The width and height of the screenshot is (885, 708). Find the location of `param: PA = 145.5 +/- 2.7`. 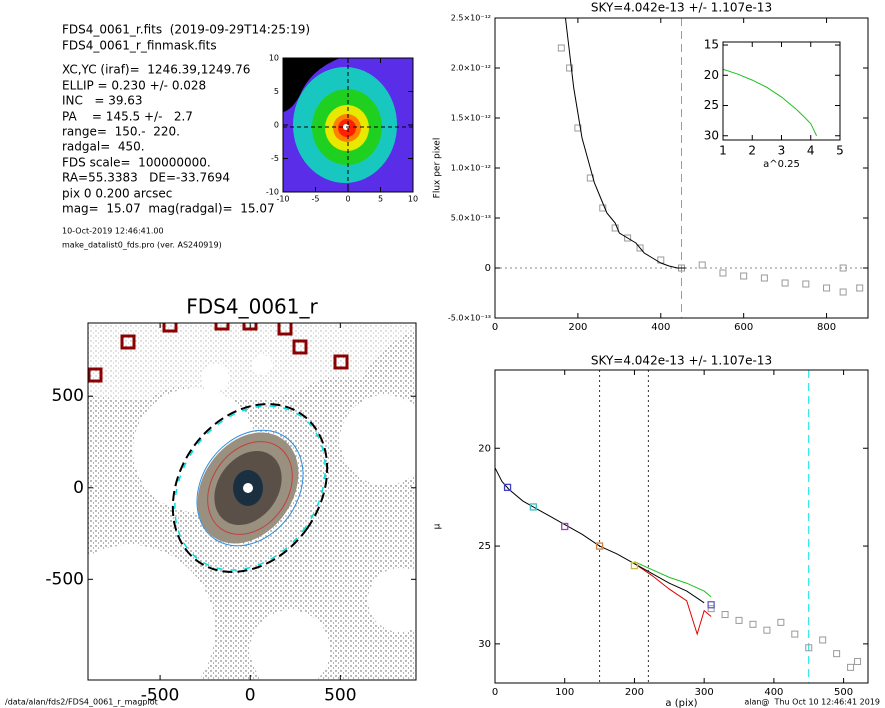

param: PA = 145.5 +/- 2.7 is located at coordinates (127, 117).